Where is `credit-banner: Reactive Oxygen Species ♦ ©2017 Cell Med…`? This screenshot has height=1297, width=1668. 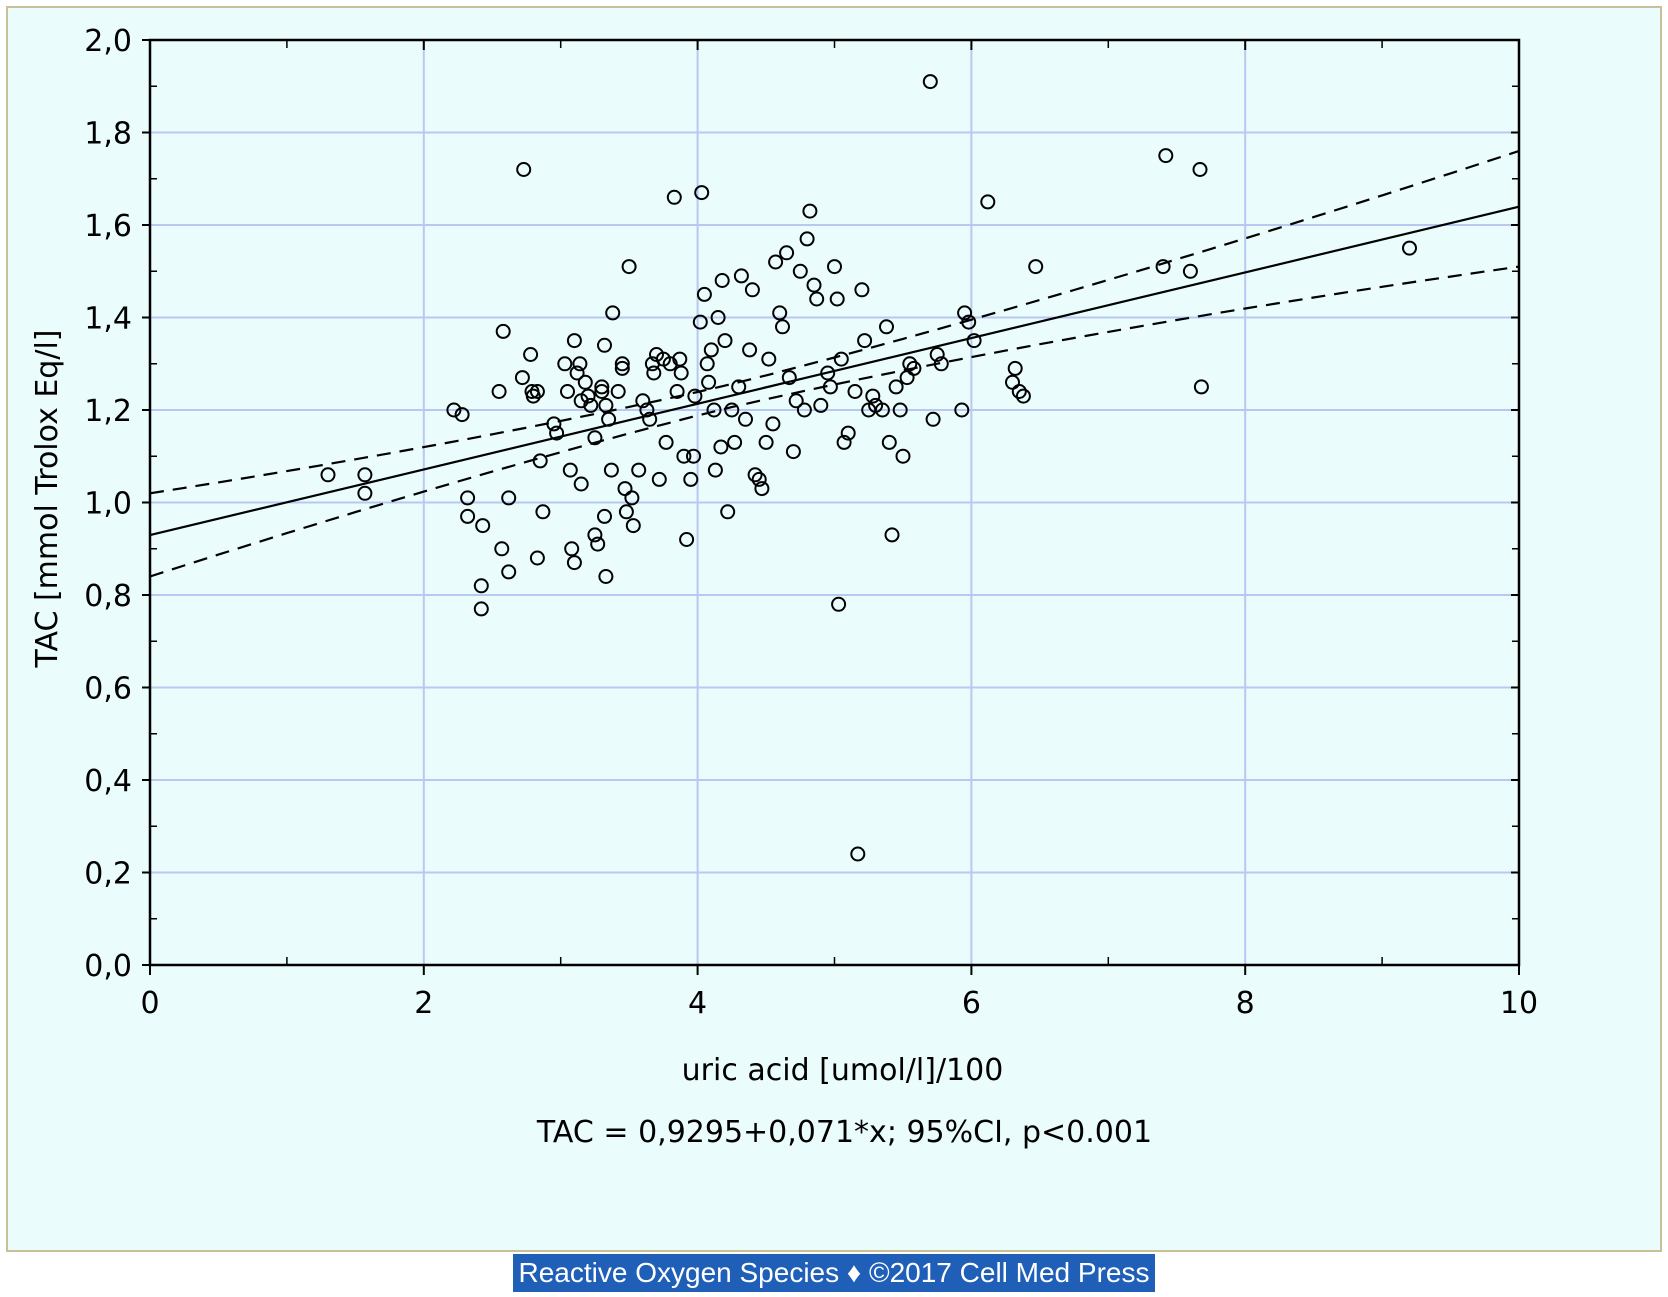 credit-banner: Reactive Oxygen Species ♦ ©2017 Cell Med… is located at coordinates (834, 1273).